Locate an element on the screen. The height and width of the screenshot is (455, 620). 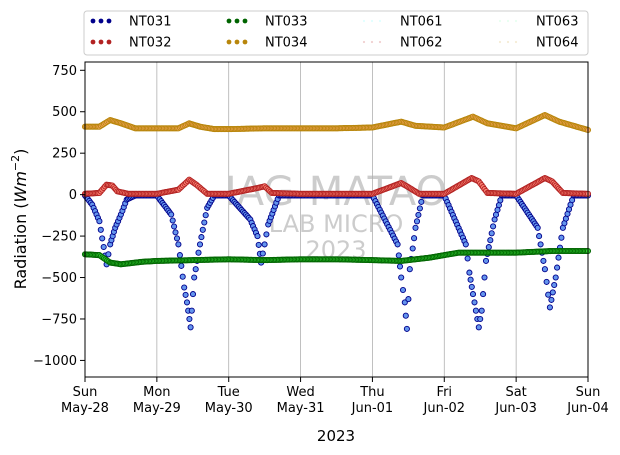
x-tick-label-weekday: Thu is located at coordinates (371, 392).